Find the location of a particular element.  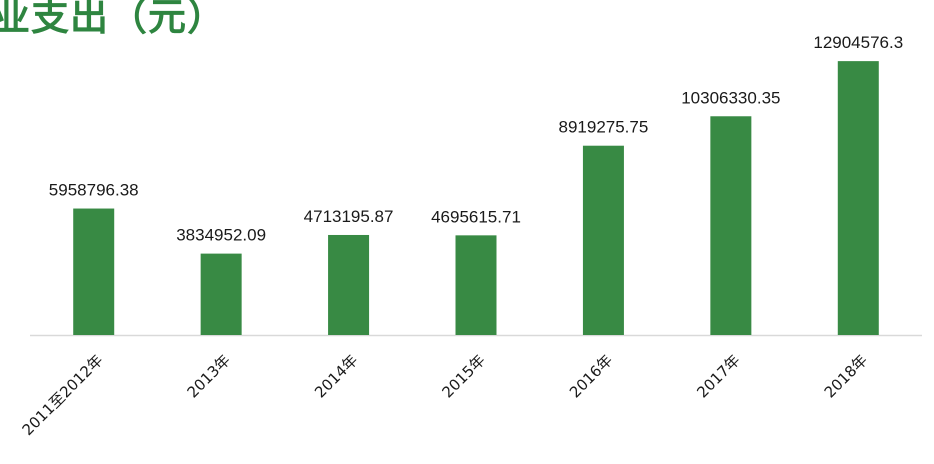

value-label-5: 8919275.75 is located at coordinates (604, 127).